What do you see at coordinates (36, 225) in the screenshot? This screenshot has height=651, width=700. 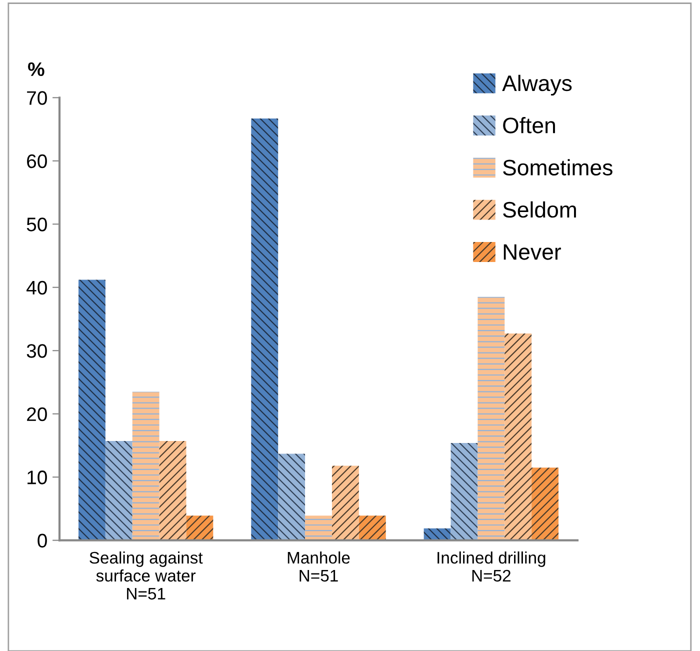 I see `y-tick-label: 50` at bounding box center [36, 225].